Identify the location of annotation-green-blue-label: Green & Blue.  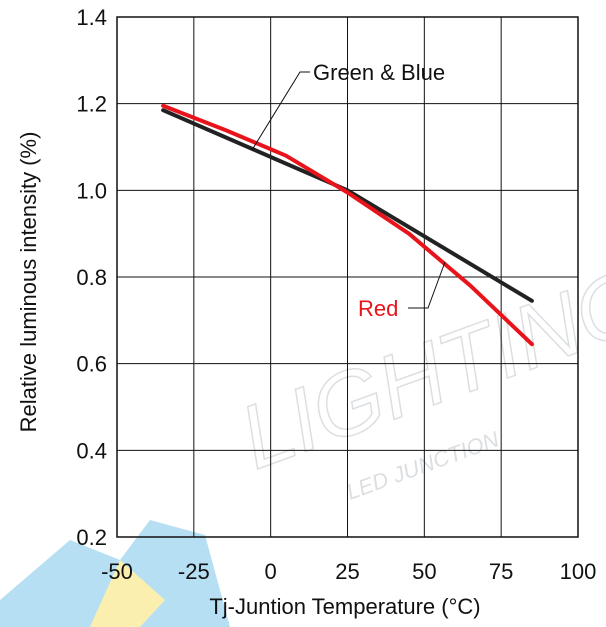
(379, 72).